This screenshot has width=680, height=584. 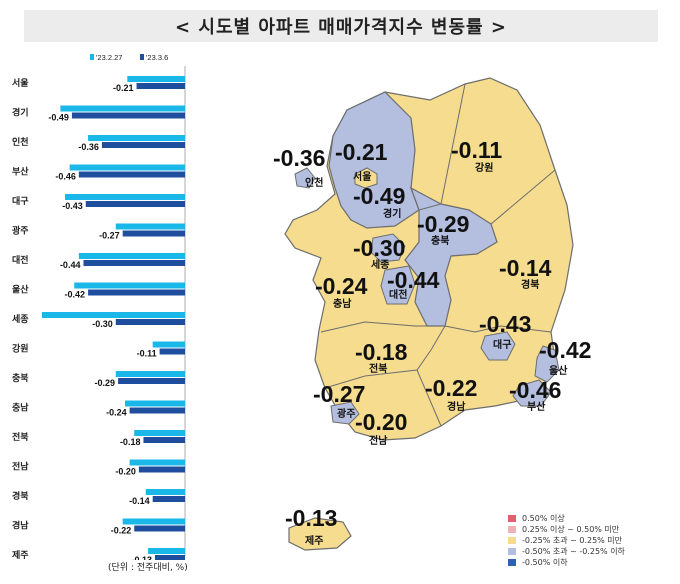 What do you see at coordinates (20, 408) in the screenshot?
I see `category-label: 충남` at bounding box center [20, 408].